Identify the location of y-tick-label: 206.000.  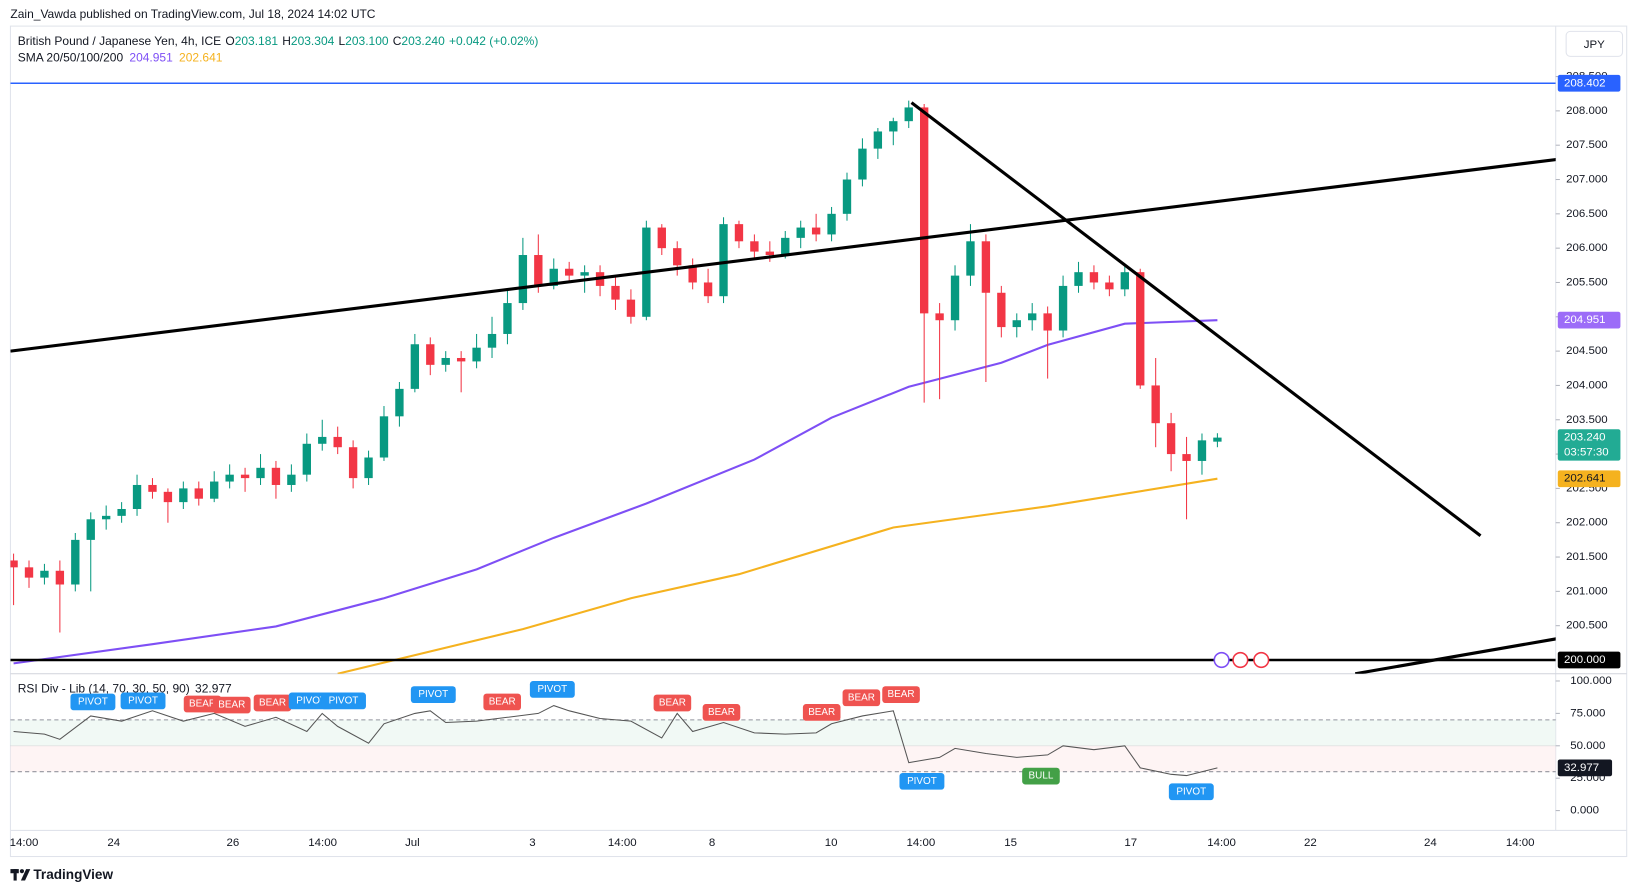
(1586, 248).